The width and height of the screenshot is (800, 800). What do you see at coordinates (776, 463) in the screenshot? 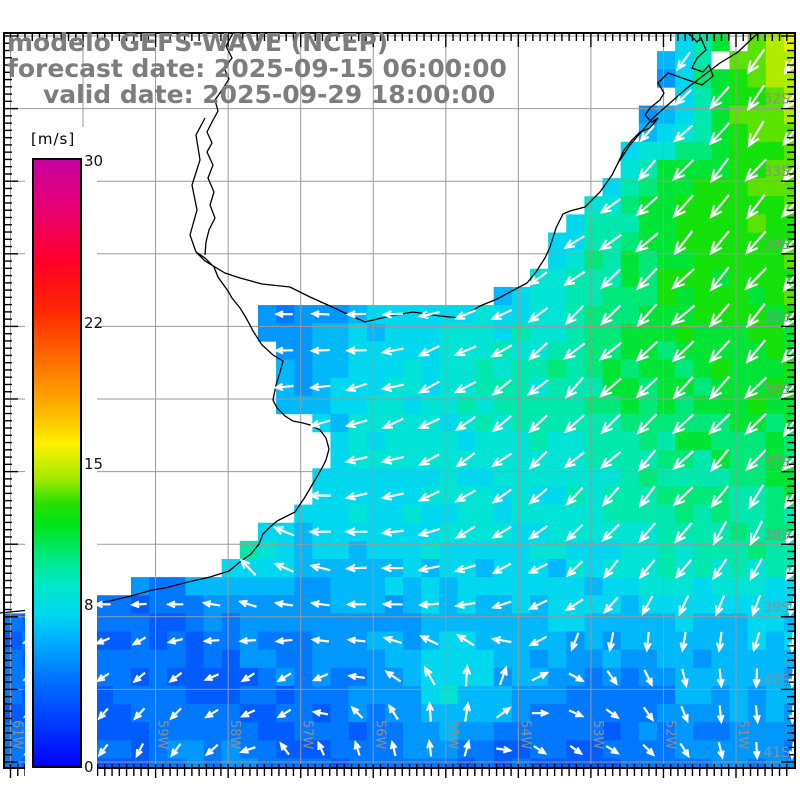
I see `svg-text: 37S` at bounding box center [776, 463].